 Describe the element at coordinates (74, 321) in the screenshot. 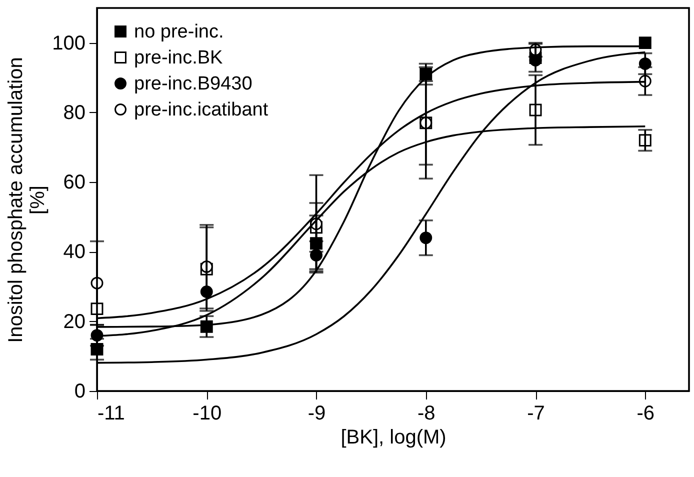

I see `y-tick-label: 20` at that location.